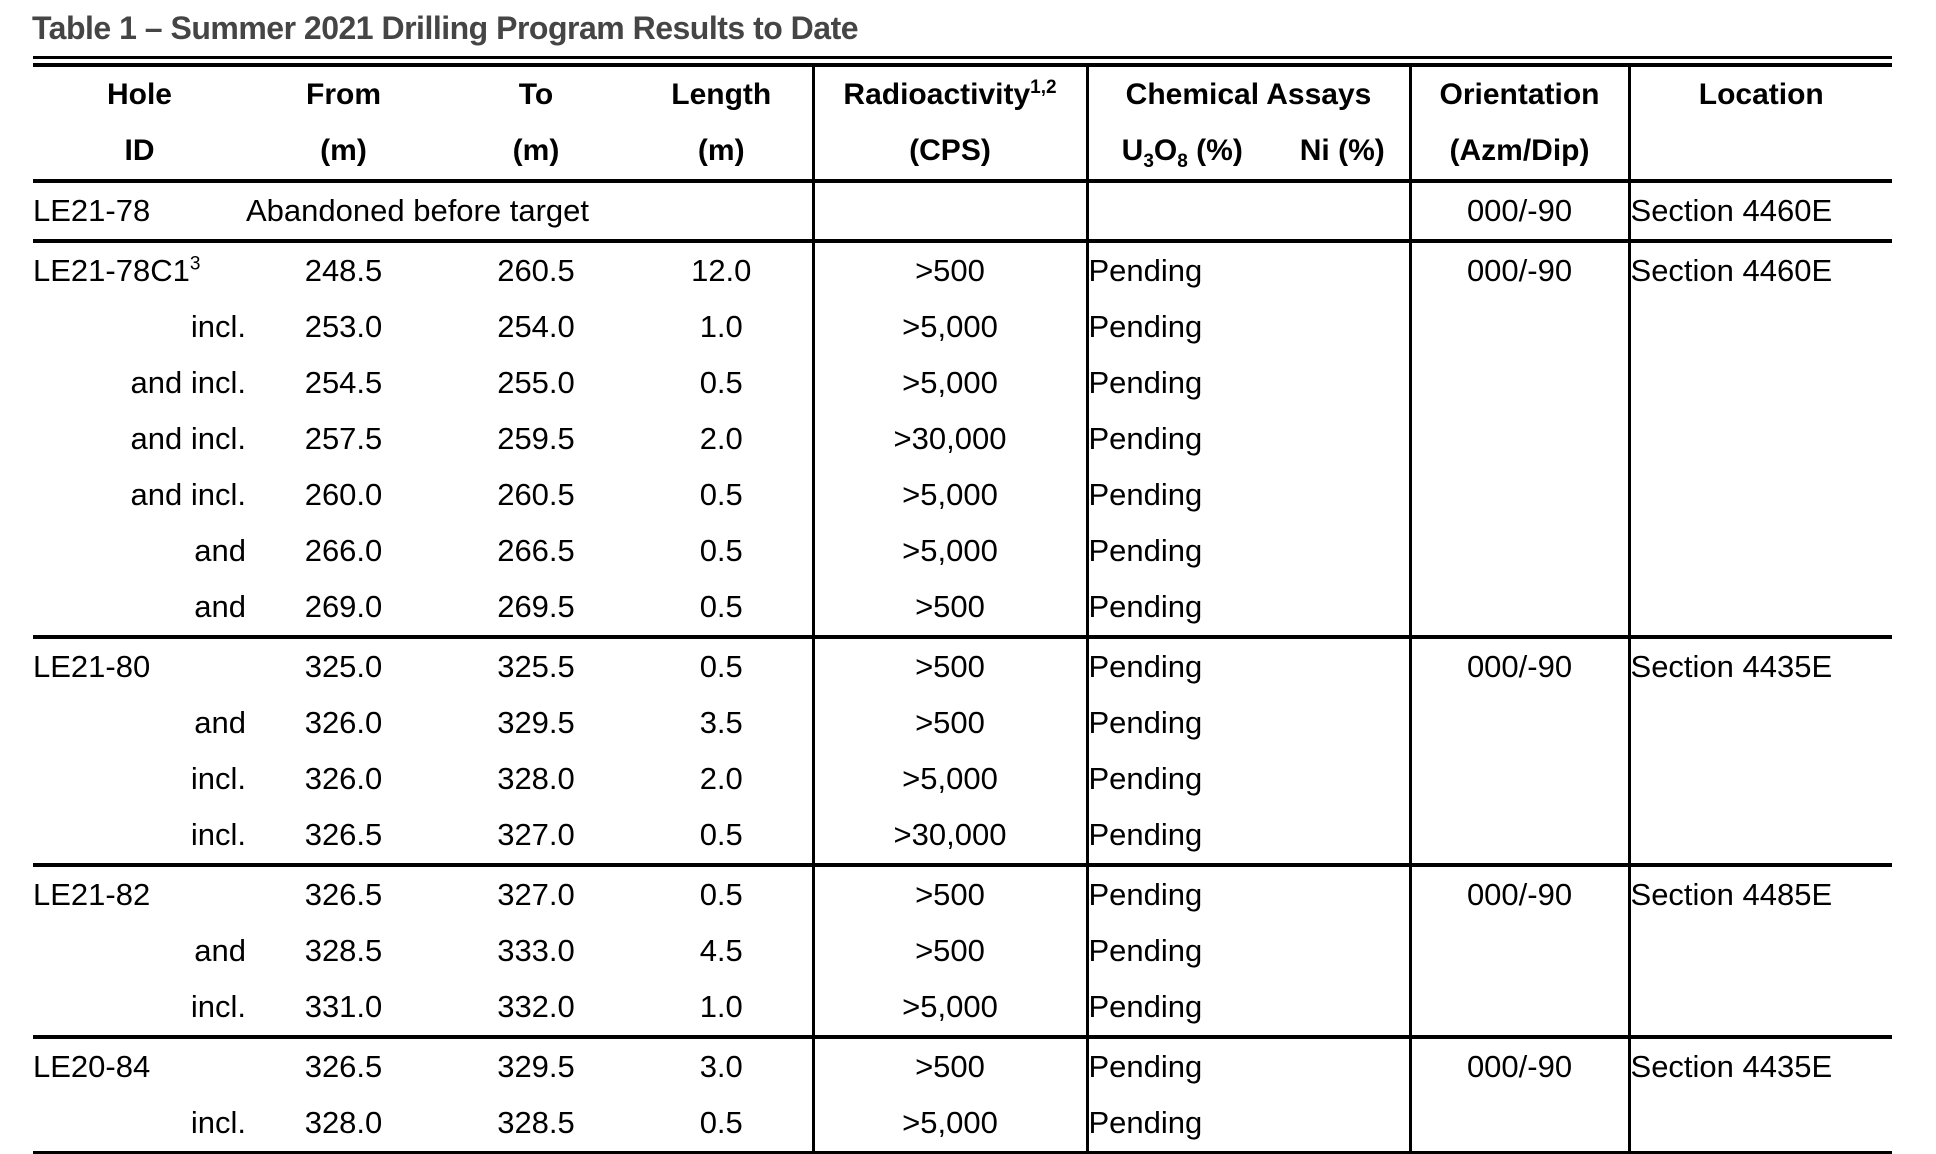 The image size is (1936, 1154). I want to click on col-header-from: From, so click(343, 94).